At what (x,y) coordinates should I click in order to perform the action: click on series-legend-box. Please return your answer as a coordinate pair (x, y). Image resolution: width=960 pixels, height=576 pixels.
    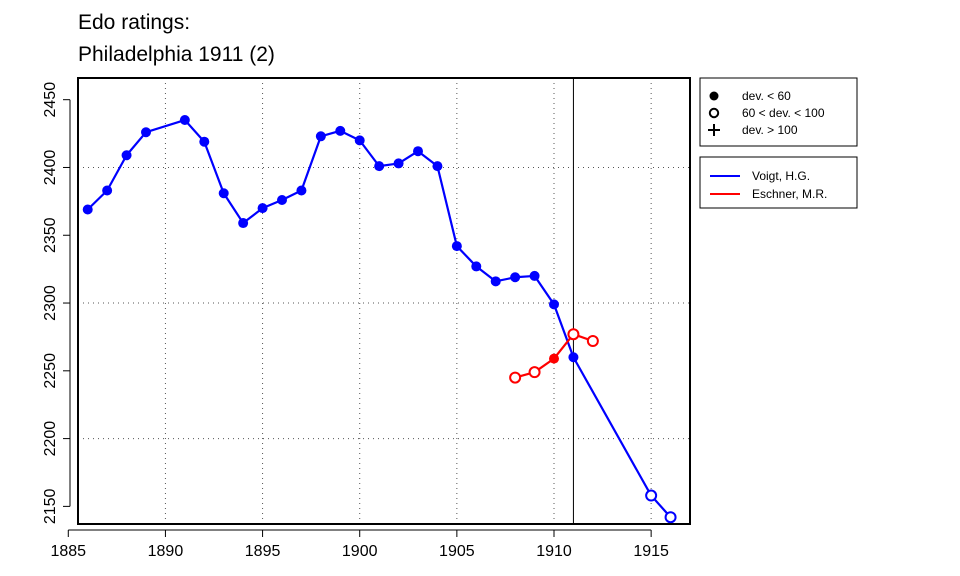
    Looking at the image, I should click on (778, 182).